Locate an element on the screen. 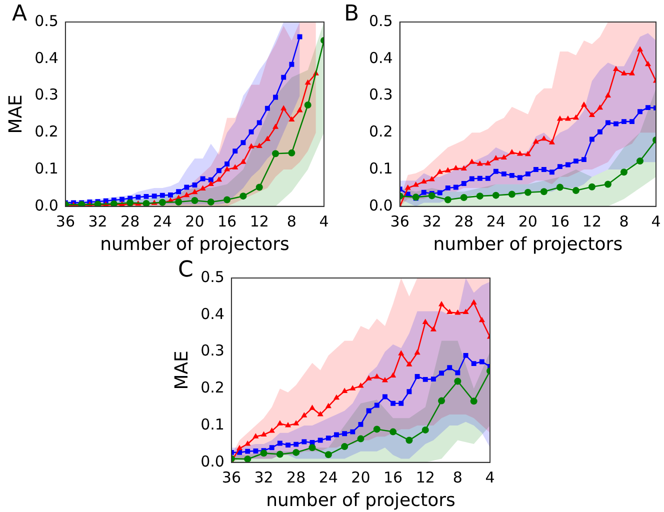 This screenshot has height=512, width=664. chart-title: C is located at coordinates (186, 270).